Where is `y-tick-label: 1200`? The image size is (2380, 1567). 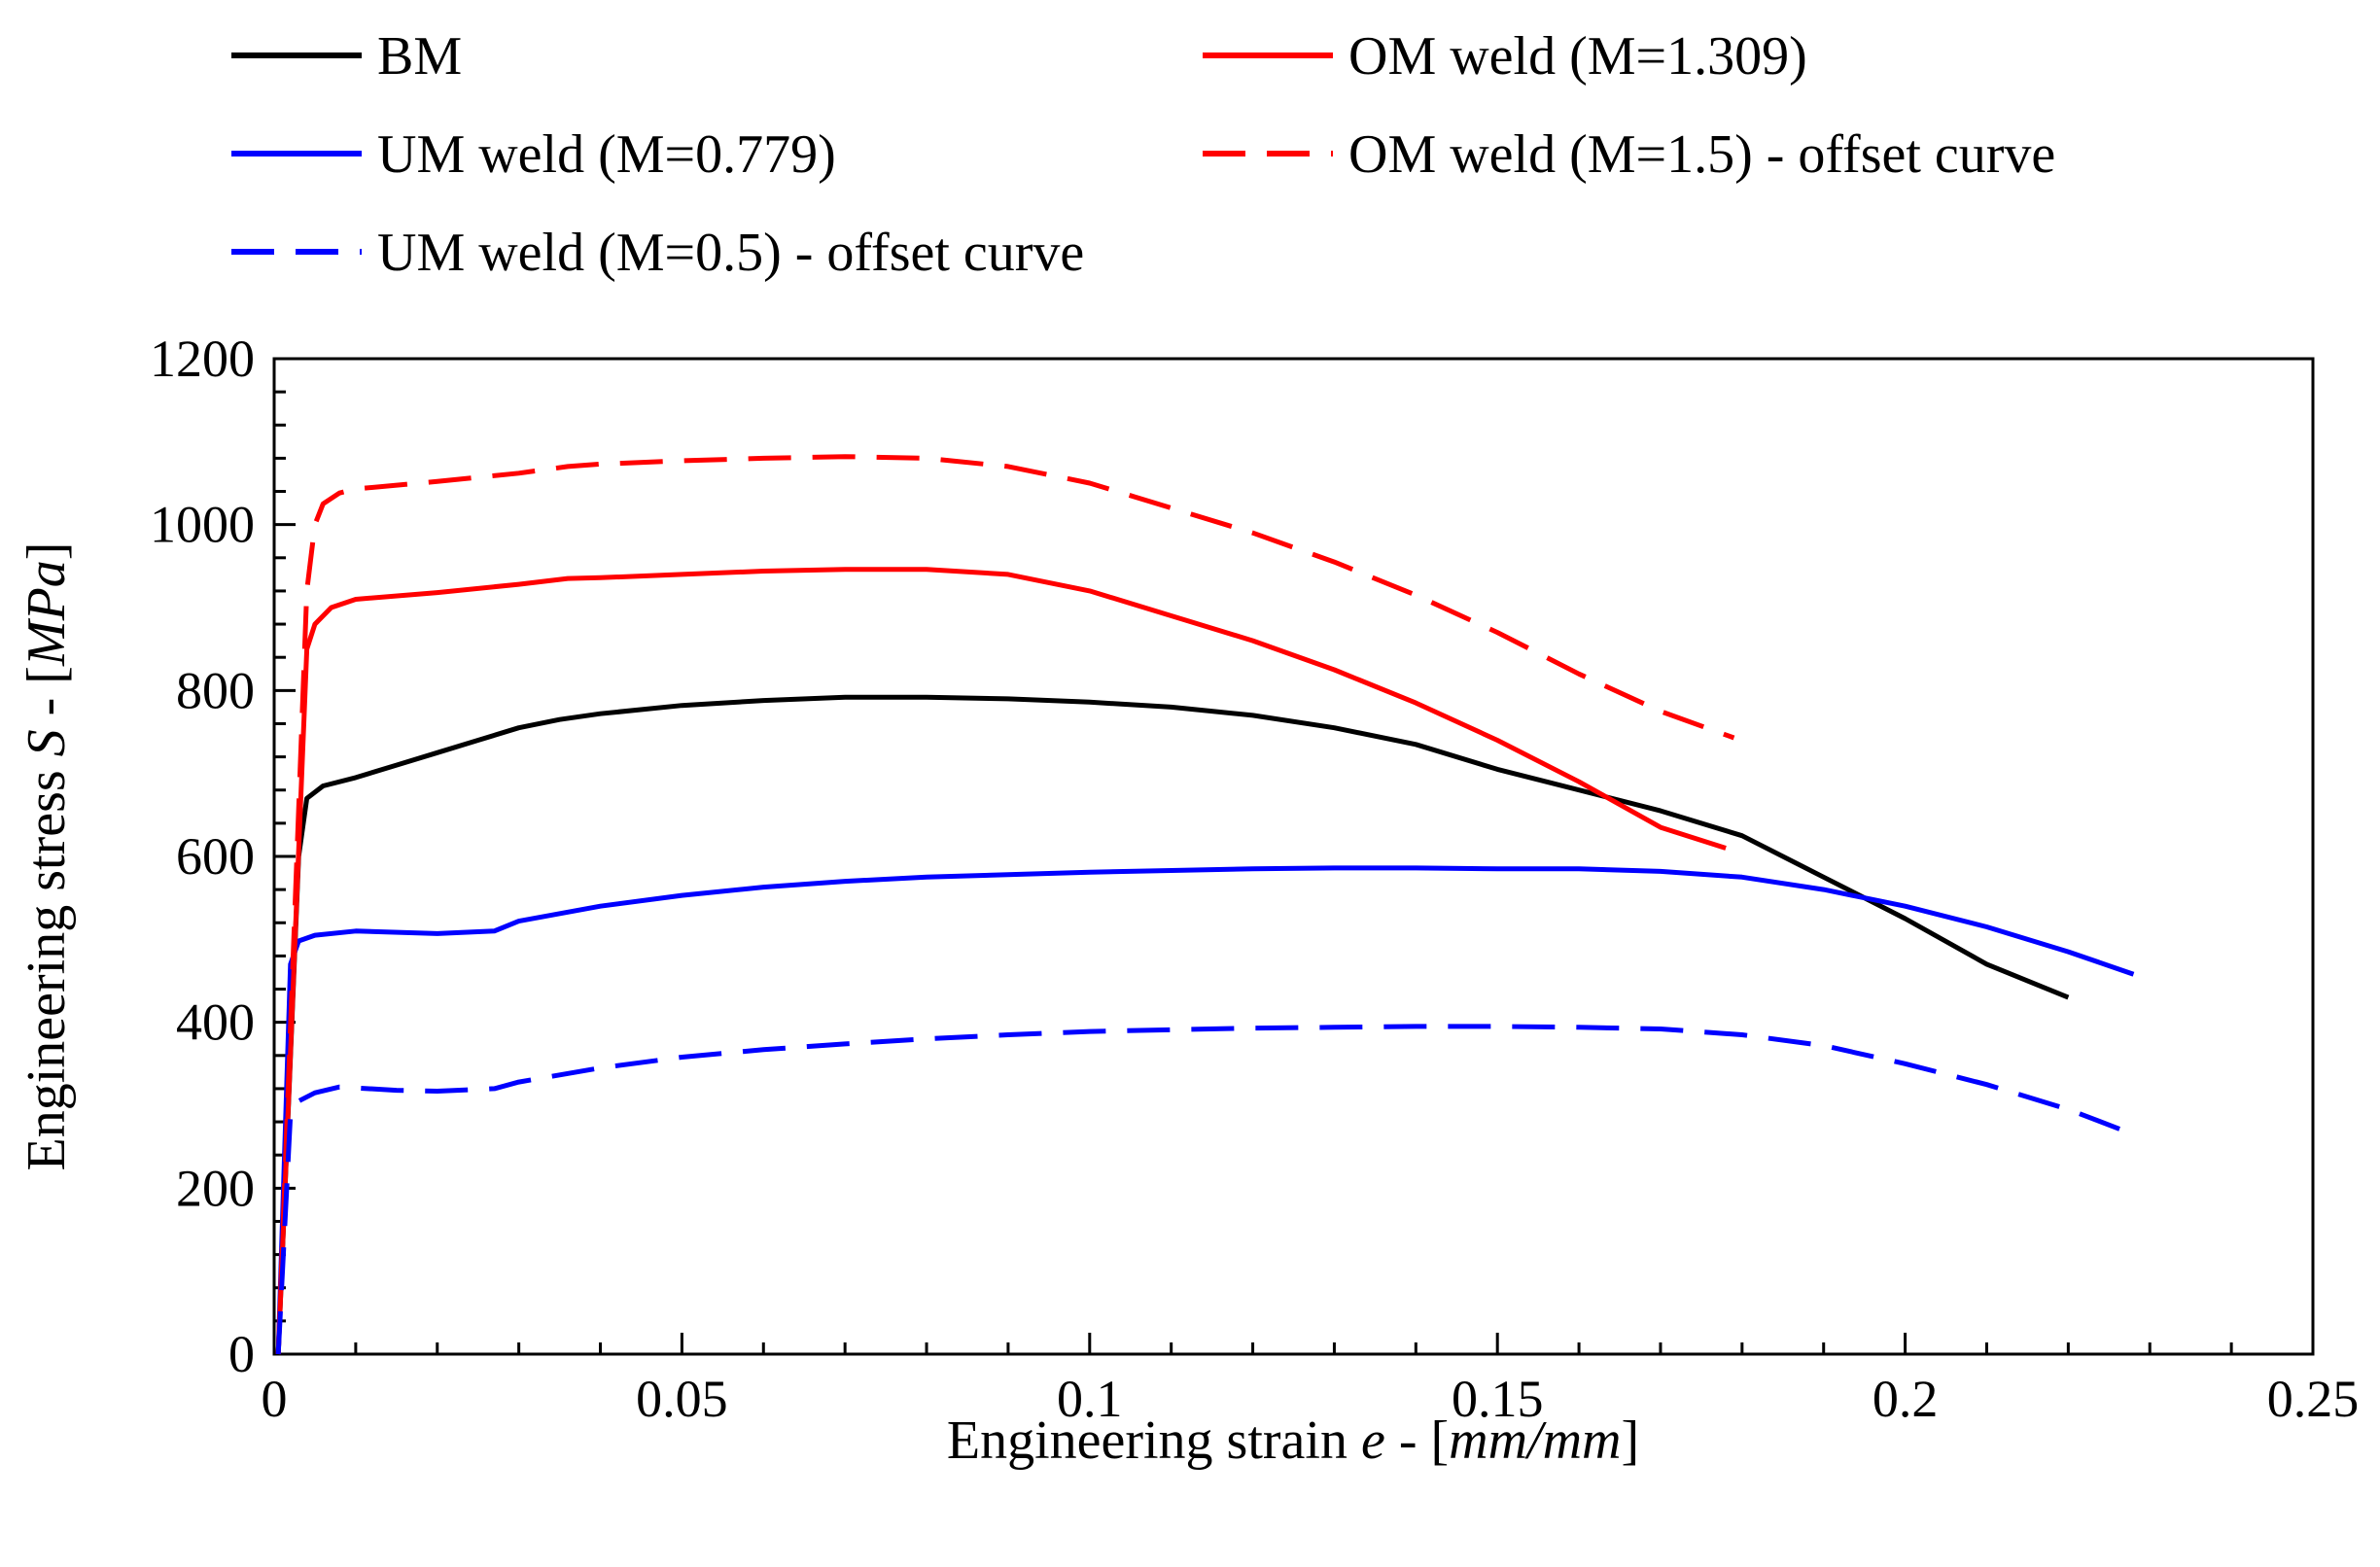
y-tick-label: 1200 is located at coordinates (202, 359).